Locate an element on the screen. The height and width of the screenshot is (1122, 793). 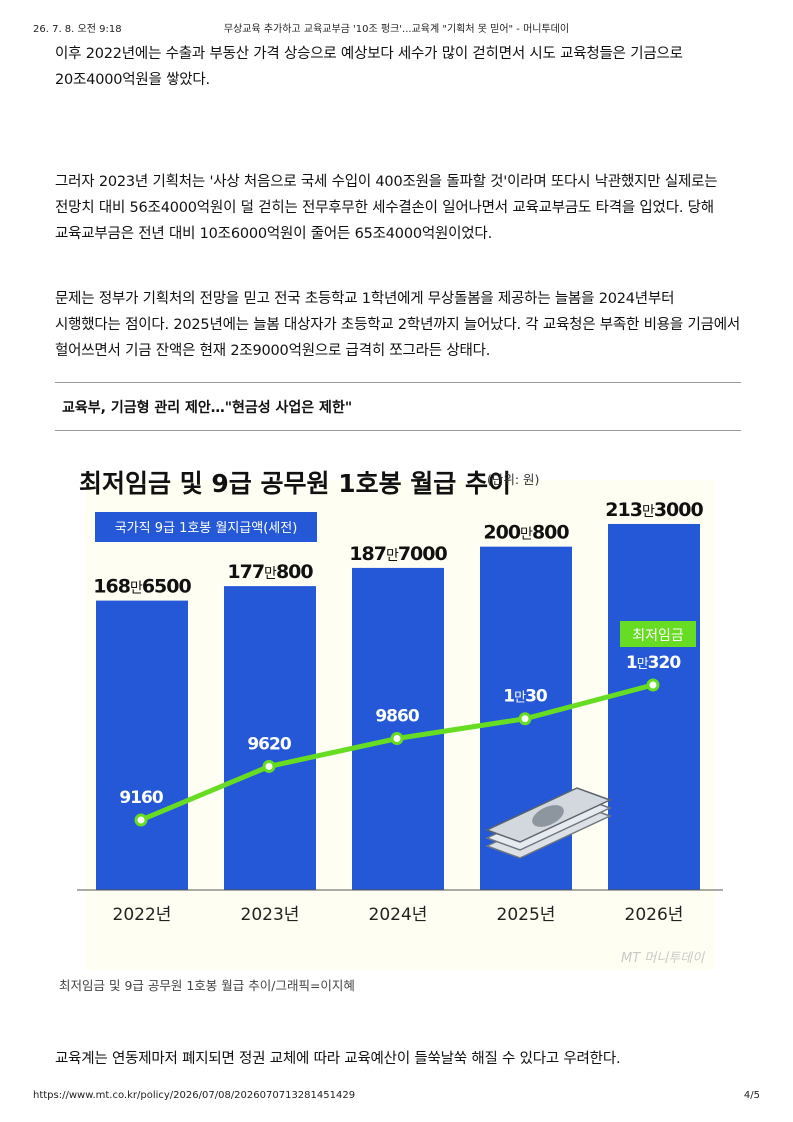
min-wage-points-group is located at coordinates (397, 752).